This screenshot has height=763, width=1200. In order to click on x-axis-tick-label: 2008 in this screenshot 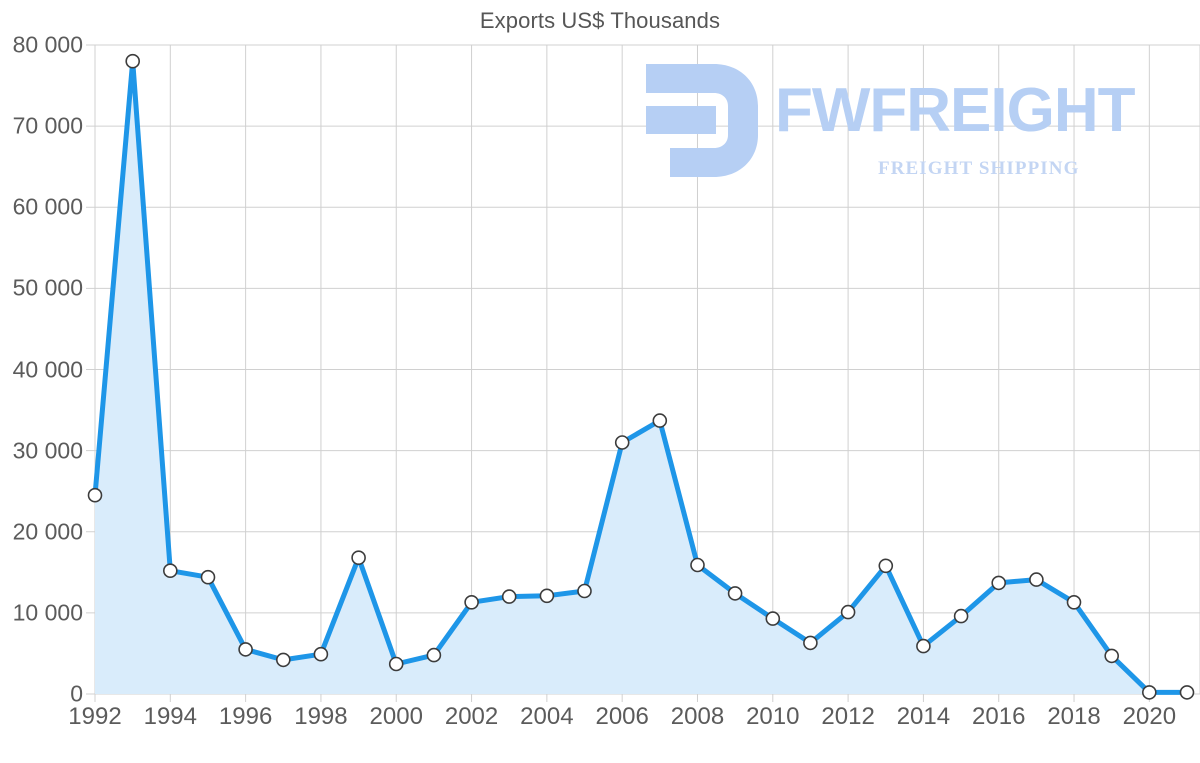, I will do `click(697, 716)`.